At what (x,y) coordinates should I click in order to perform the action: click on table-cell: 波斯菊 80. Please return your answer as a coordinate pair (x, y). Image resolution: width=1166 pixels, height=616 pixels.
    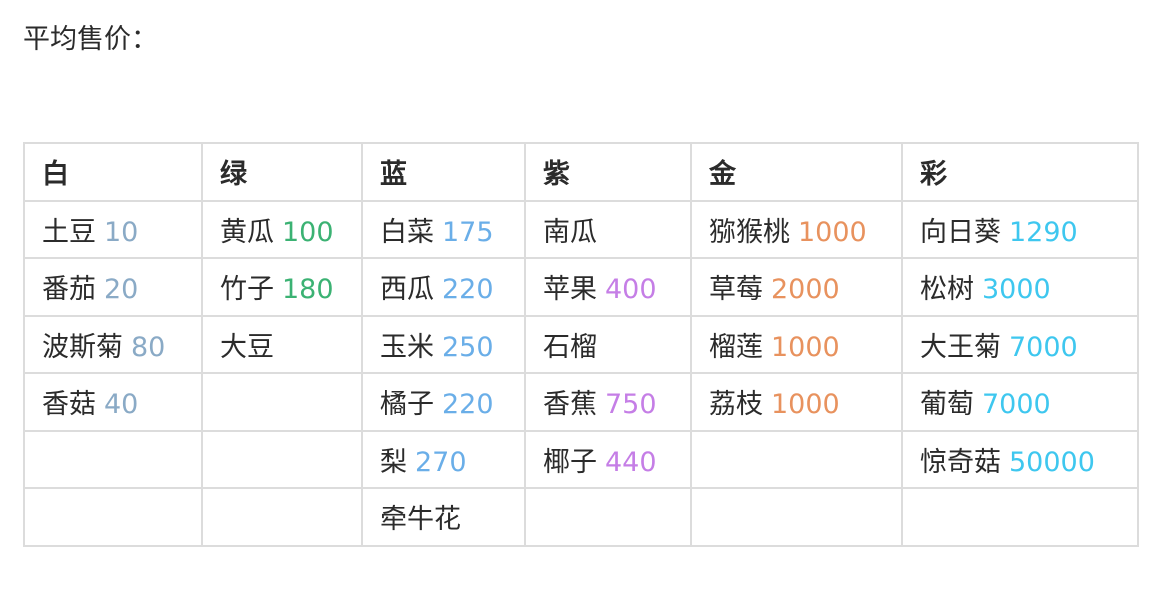
    Looking at the image, I should click on (113, 344).